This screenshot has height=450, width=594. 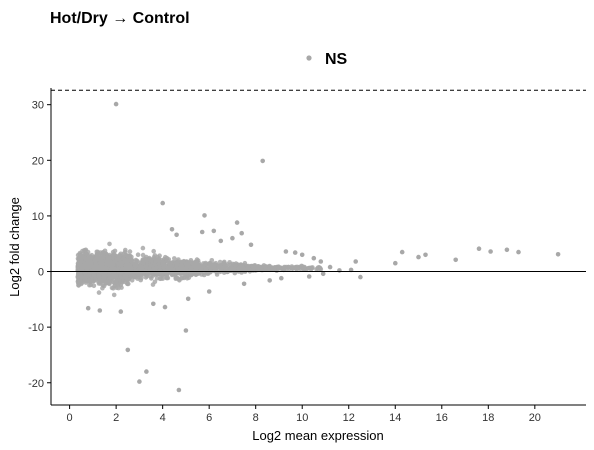 I want to click on y-tick-label: 20, so click(x=38, y=161).